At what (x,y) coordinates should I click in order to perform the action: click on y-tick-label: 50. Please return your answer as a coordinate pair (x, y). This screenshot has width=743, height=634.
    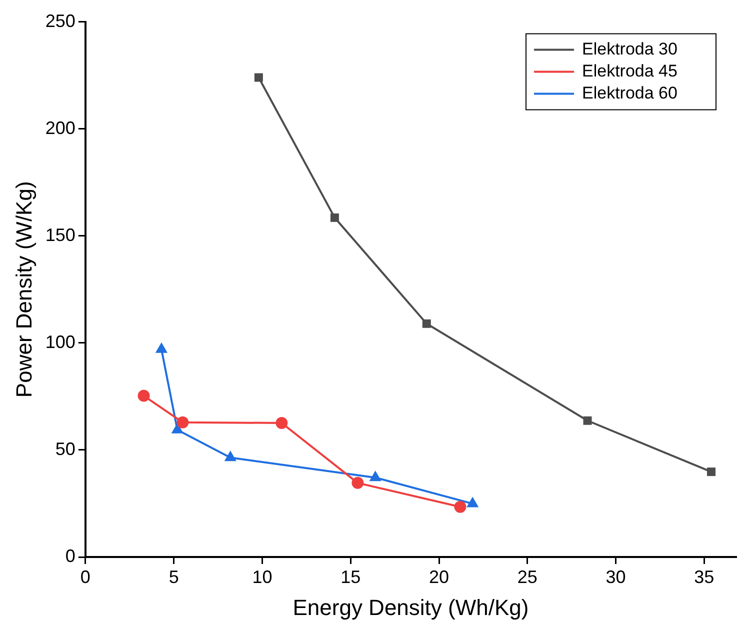
    Looking at the image, I should click on (65, 448).